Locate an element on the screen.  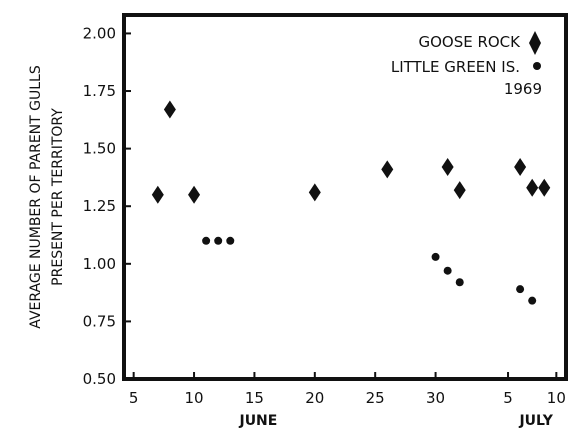
y-tick-label: 0.75 is located at coordinates (99, 321).